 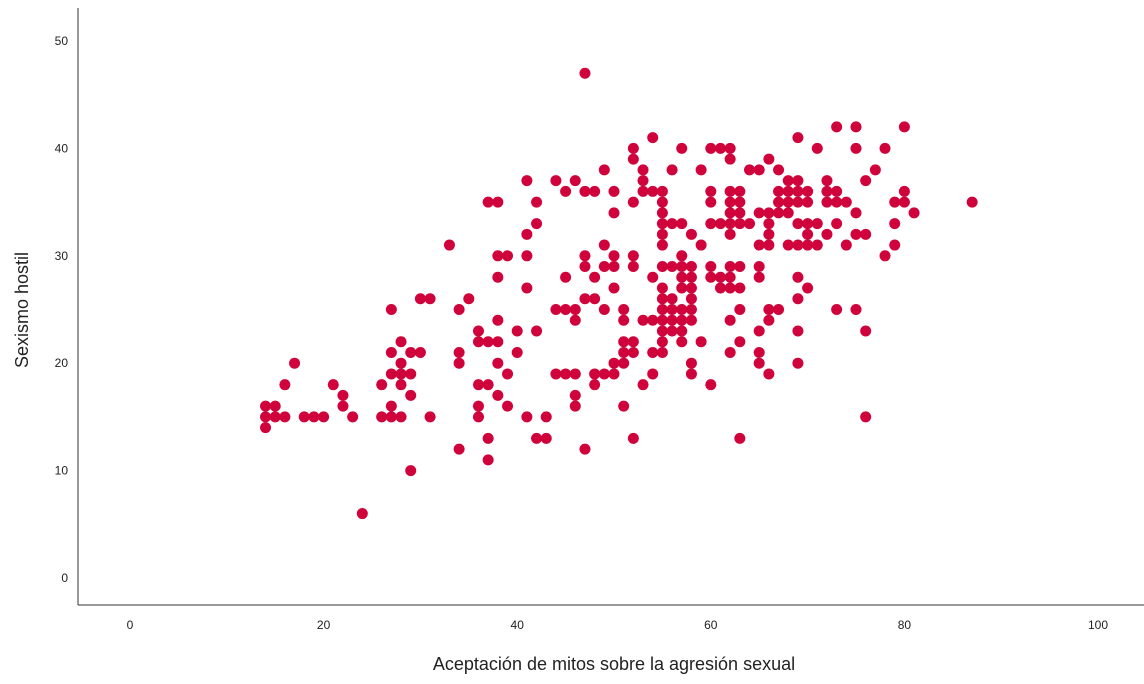 I want to click on y-tick-label: 10, so click(x=62, y=471).